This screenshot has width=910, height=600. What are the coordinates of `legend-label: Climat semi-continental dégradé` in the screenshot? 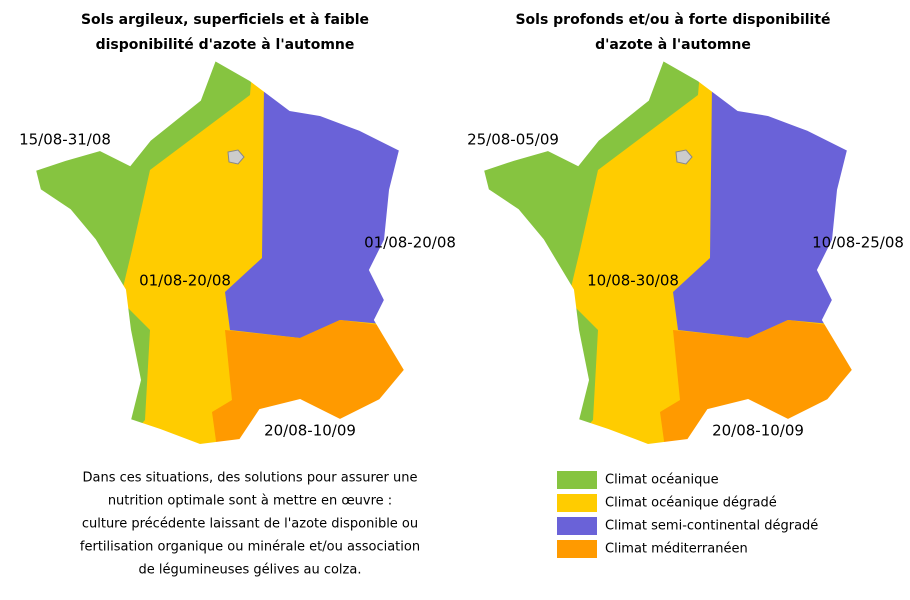 It's located at (711, 526).